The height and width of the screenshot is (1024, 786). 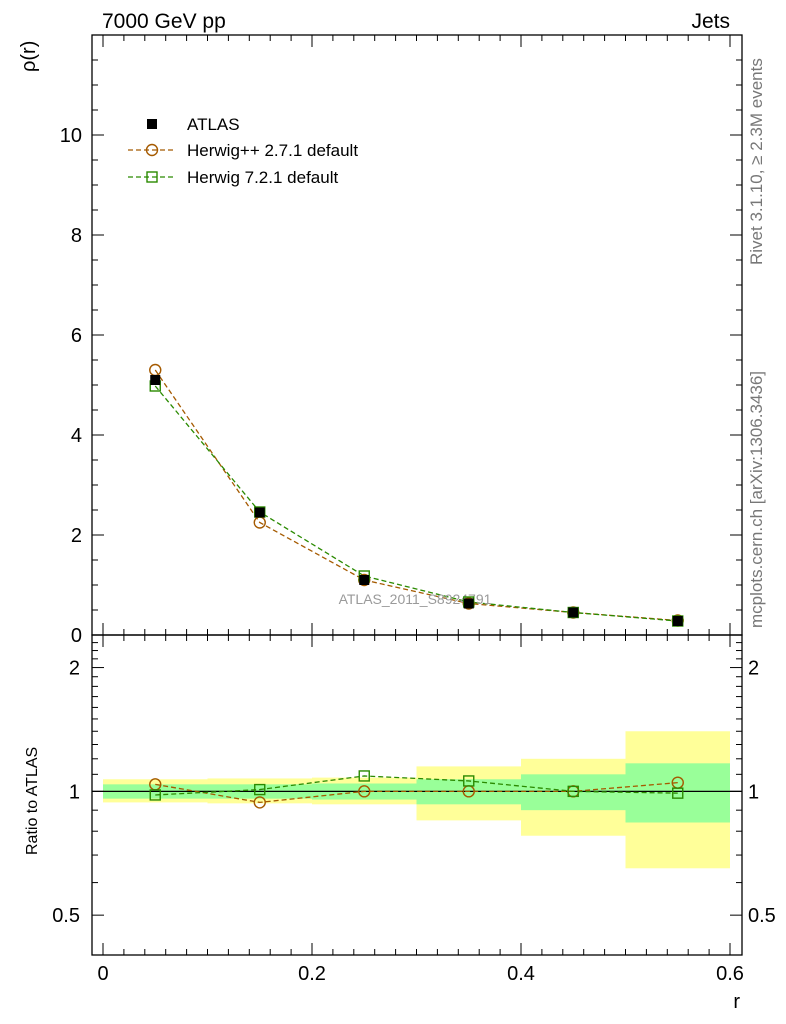 What do you see at coordinates (262, 177) in the screenshot?
I see `legend-label-2: Herwig 7.2.1 default` at bounding box center [262, 177].